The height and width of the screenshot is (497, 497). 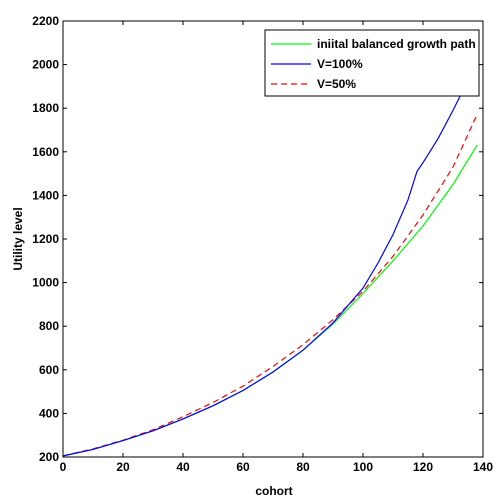 What do you see at coordinates (273, 490) in the screenshot?
I see `x-axis-label: cohort` at bounding box center [273, 490].